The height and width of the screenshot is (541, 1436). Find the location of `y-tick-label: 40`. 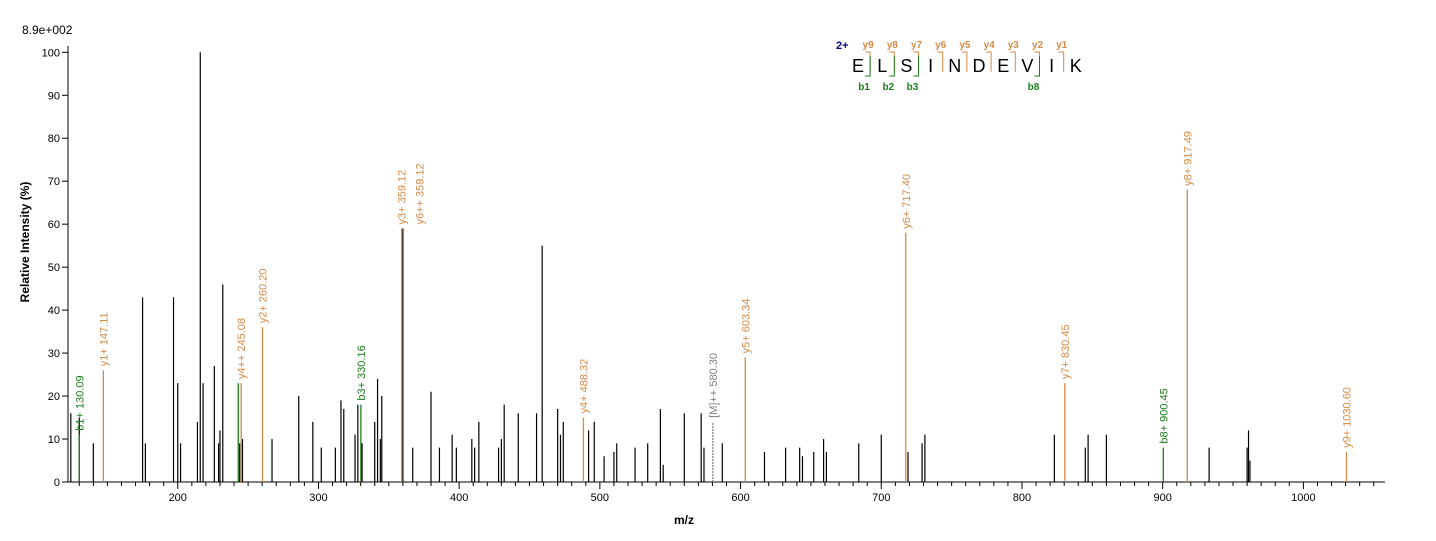

y-tick-label: 40 is located at coordinates (54, 311).